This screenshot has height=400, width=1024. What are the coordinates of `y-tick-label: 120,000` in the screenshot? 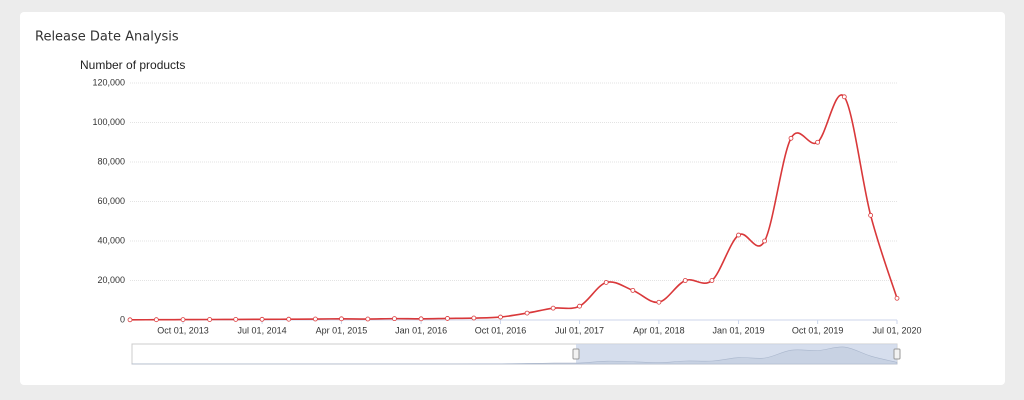 It's located at (108, 82).